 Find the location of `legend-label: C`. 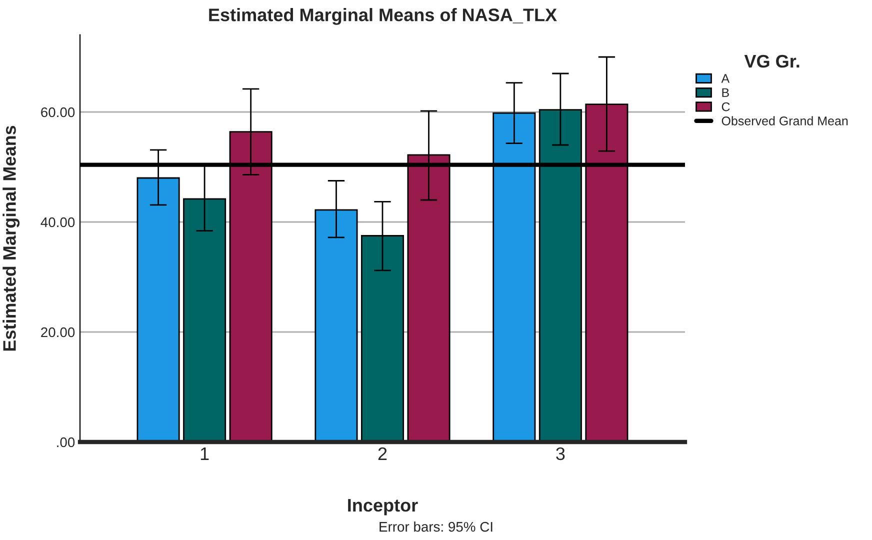

legend-label: C is located at coordinates (726, 107).